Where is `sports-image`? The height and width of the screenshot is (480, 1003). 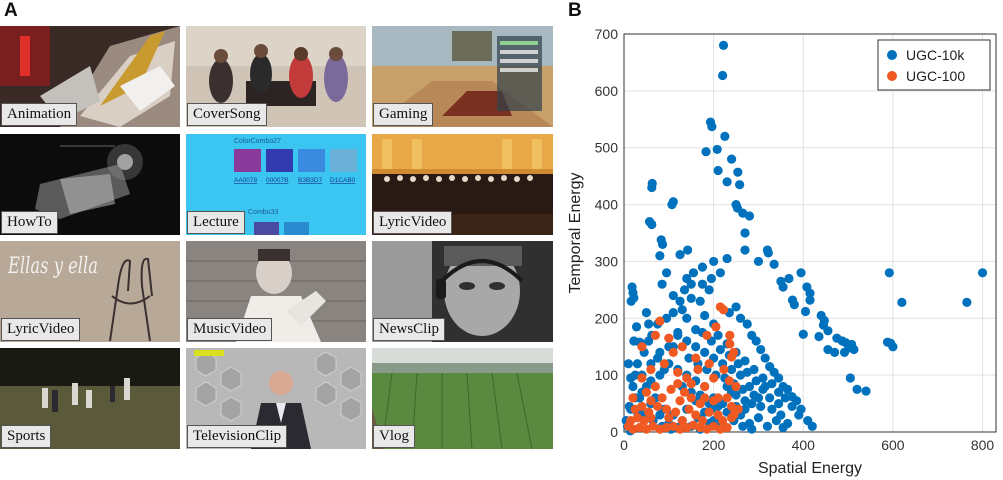 sports-image is located at coordinates (90, 398).